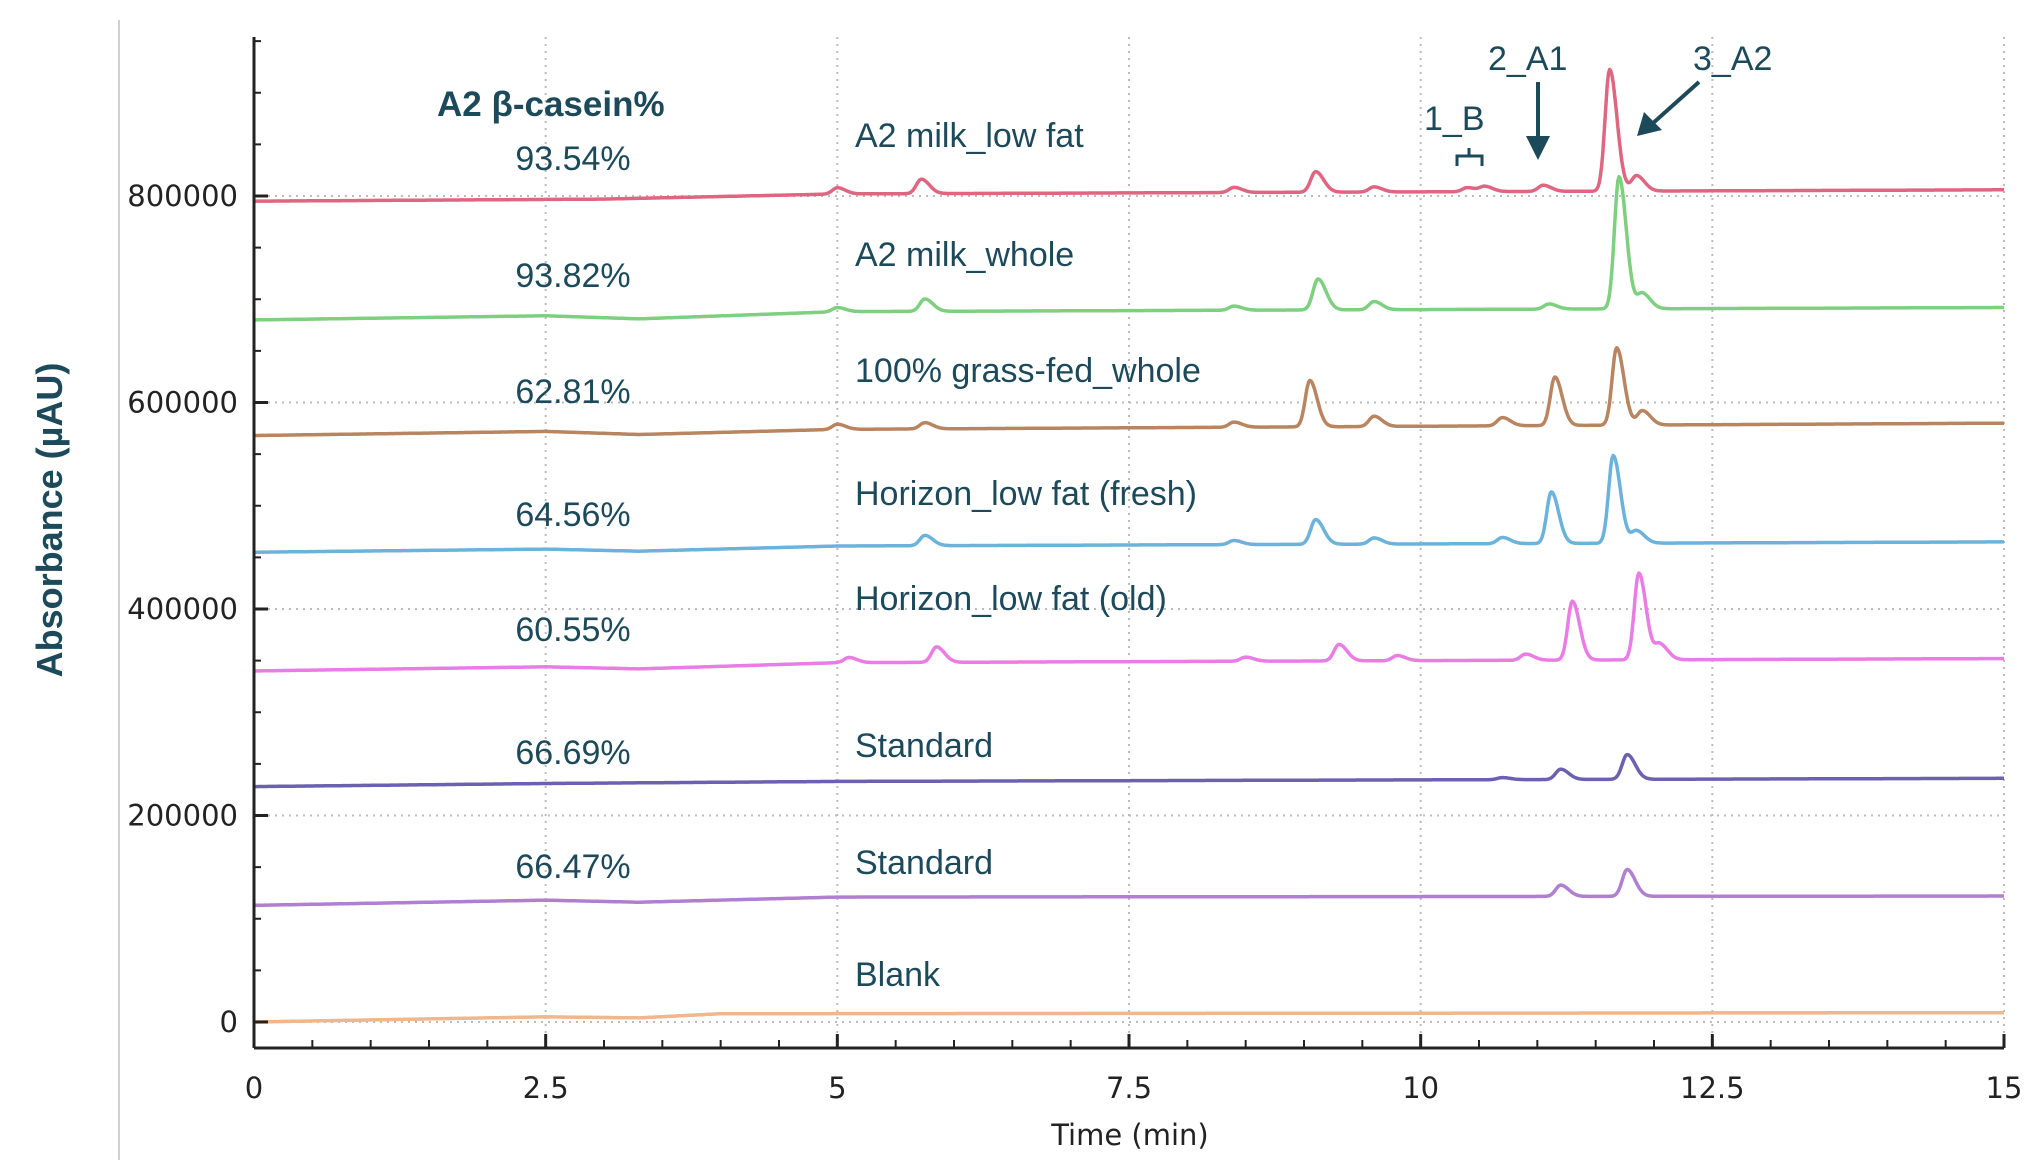  I want to click on x-tick-label: 12.5, so click(1712, 1088).